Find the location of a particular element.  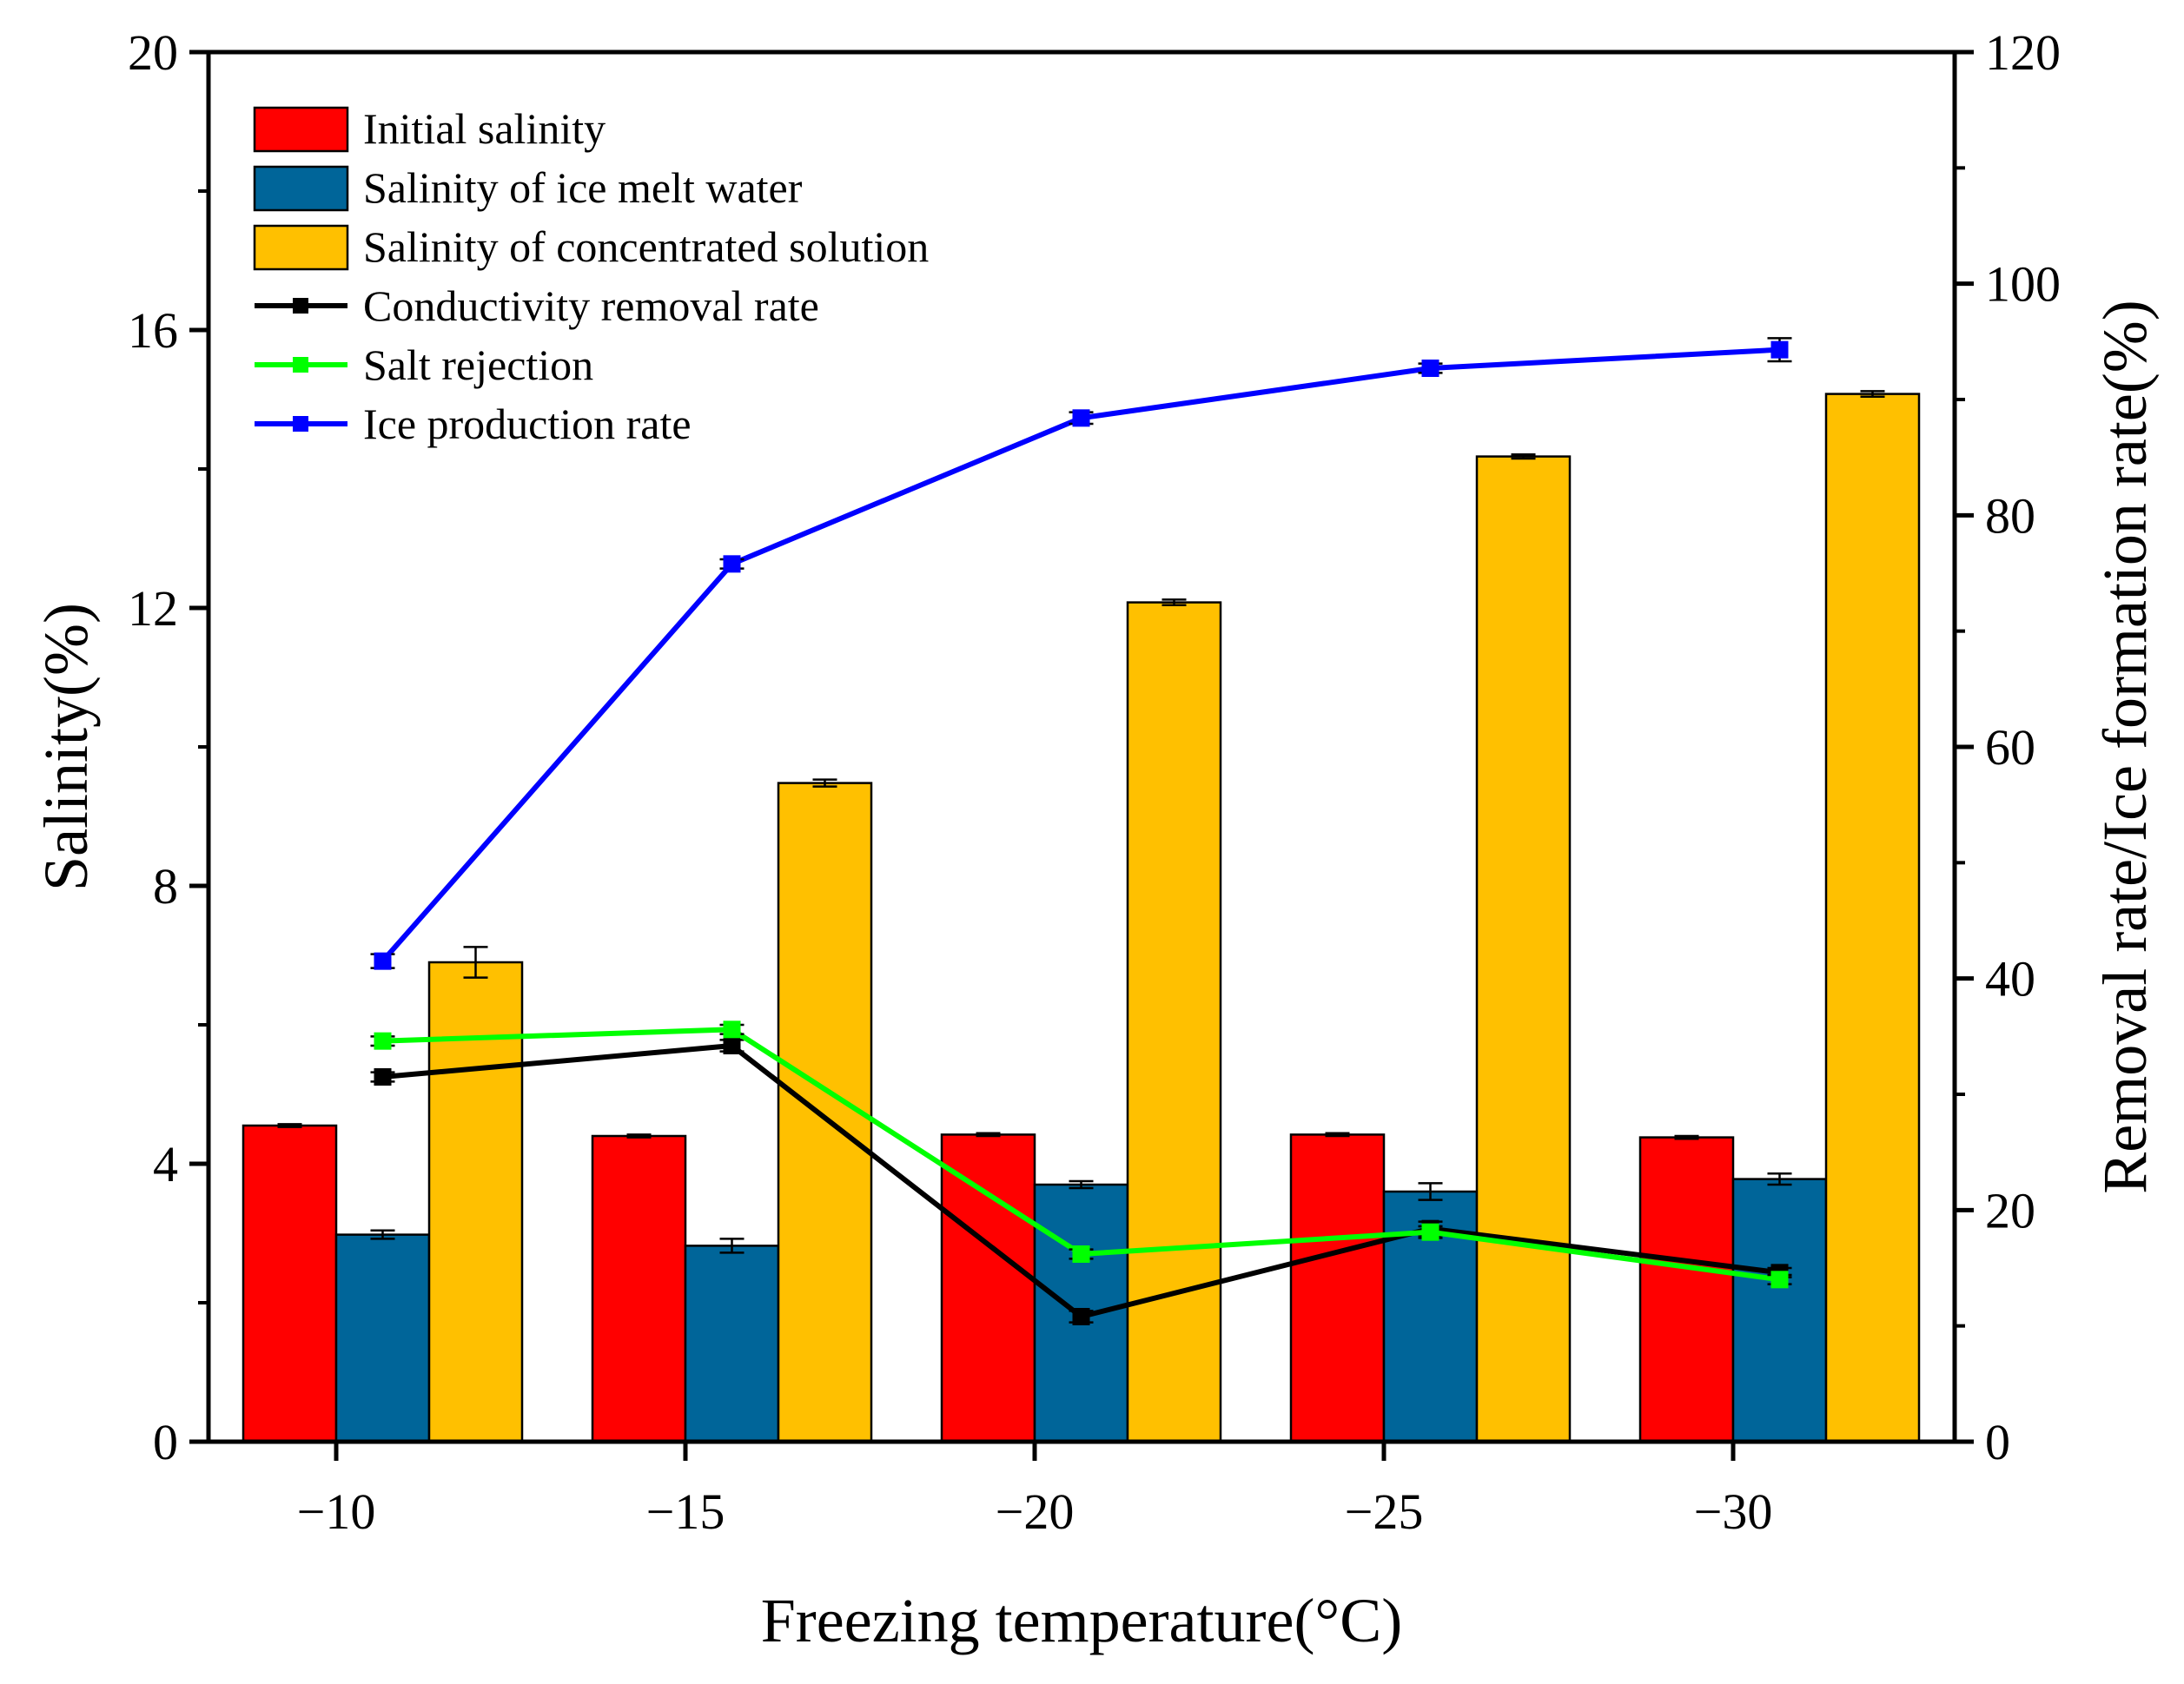

y2-tick-label: 80 is located at coordinates (2010, 515).